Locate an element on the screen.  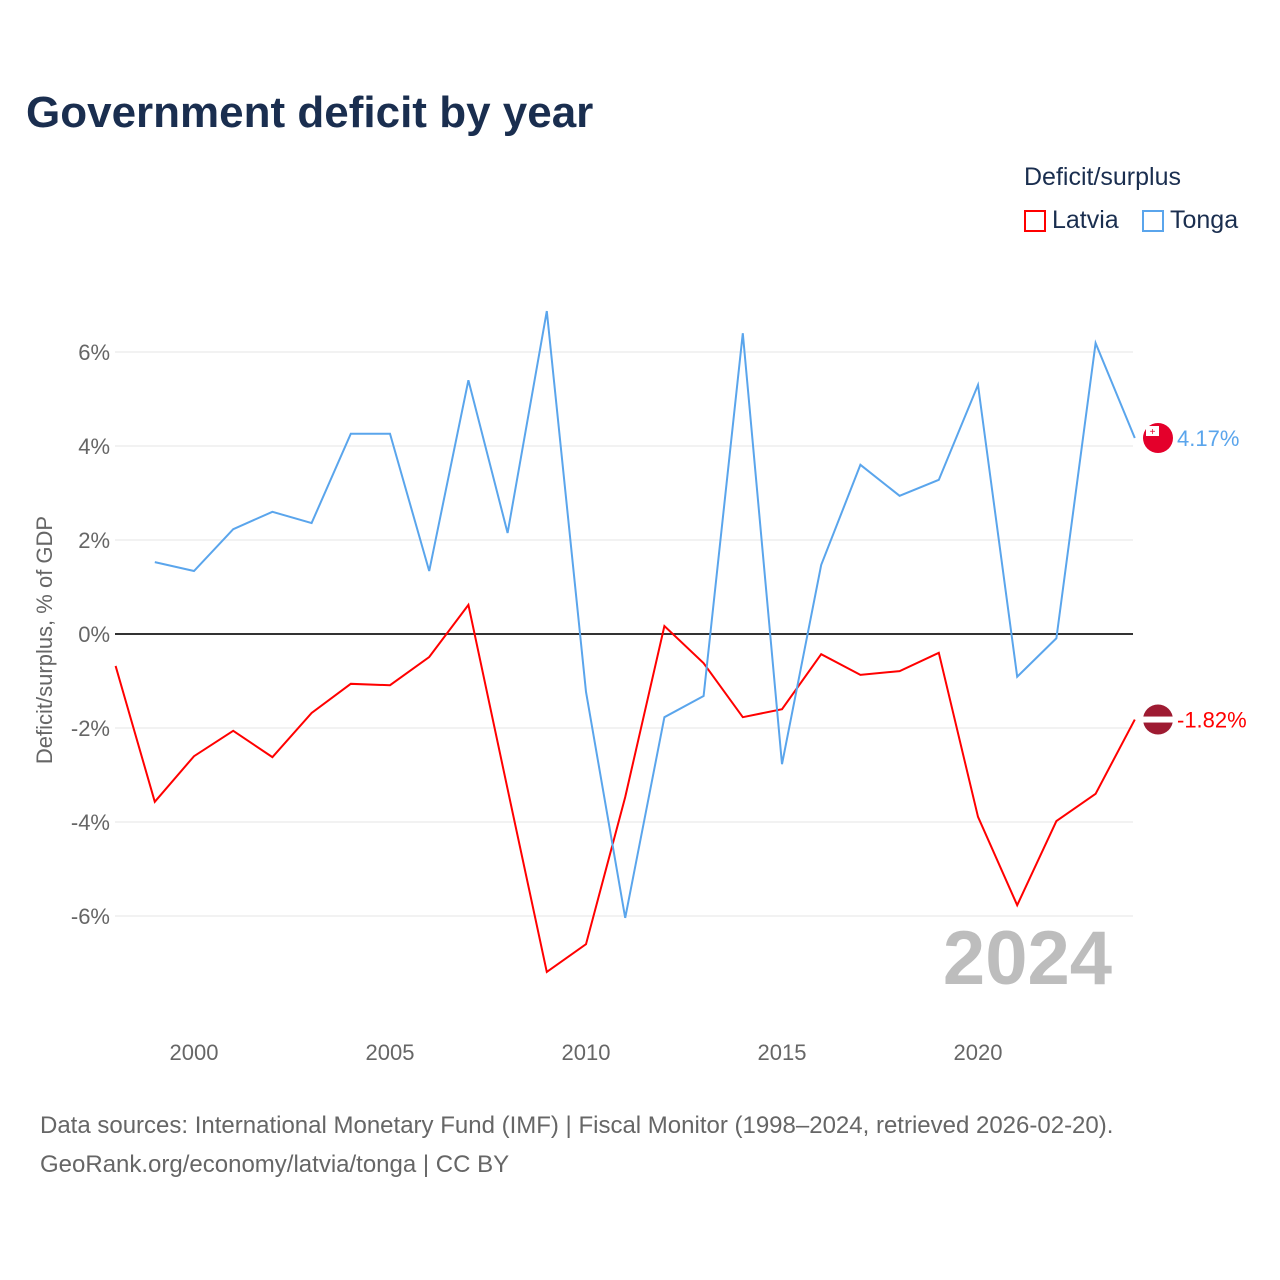
y-tick-label: 0% is located at coordinates (94, 634).